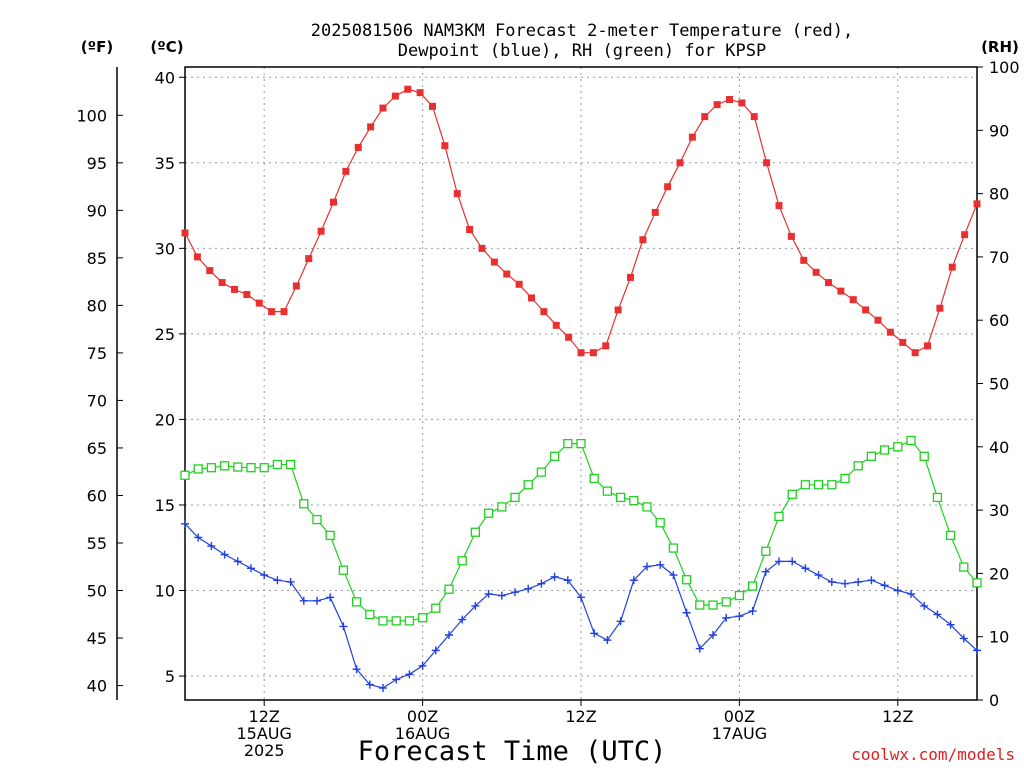 The image size is (1024, 768). What do you see at coordinates (999, 637) in the screenshot?
I see `rh-tick-label: 10` at bounding box center [999, 637].